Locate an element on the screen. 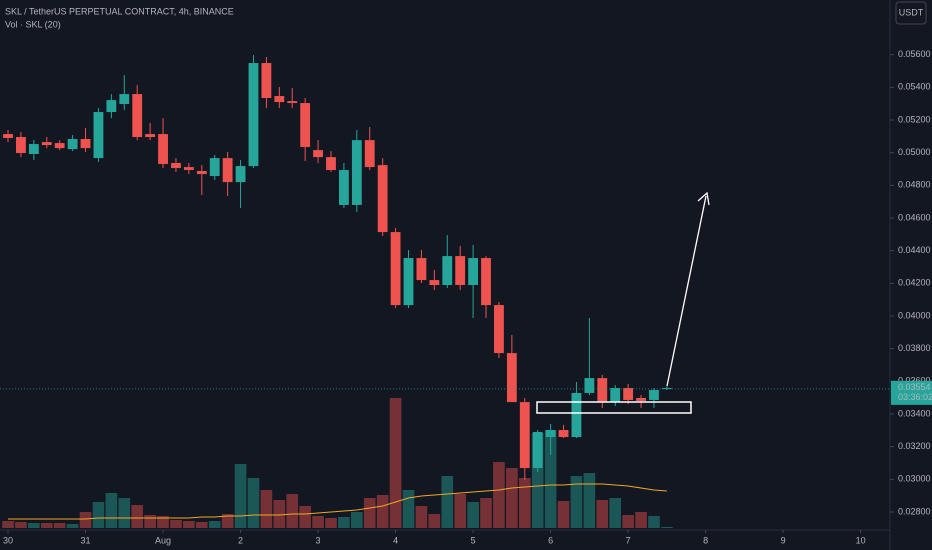  x-tick-label: 31 is located at coordinates (86, 540).